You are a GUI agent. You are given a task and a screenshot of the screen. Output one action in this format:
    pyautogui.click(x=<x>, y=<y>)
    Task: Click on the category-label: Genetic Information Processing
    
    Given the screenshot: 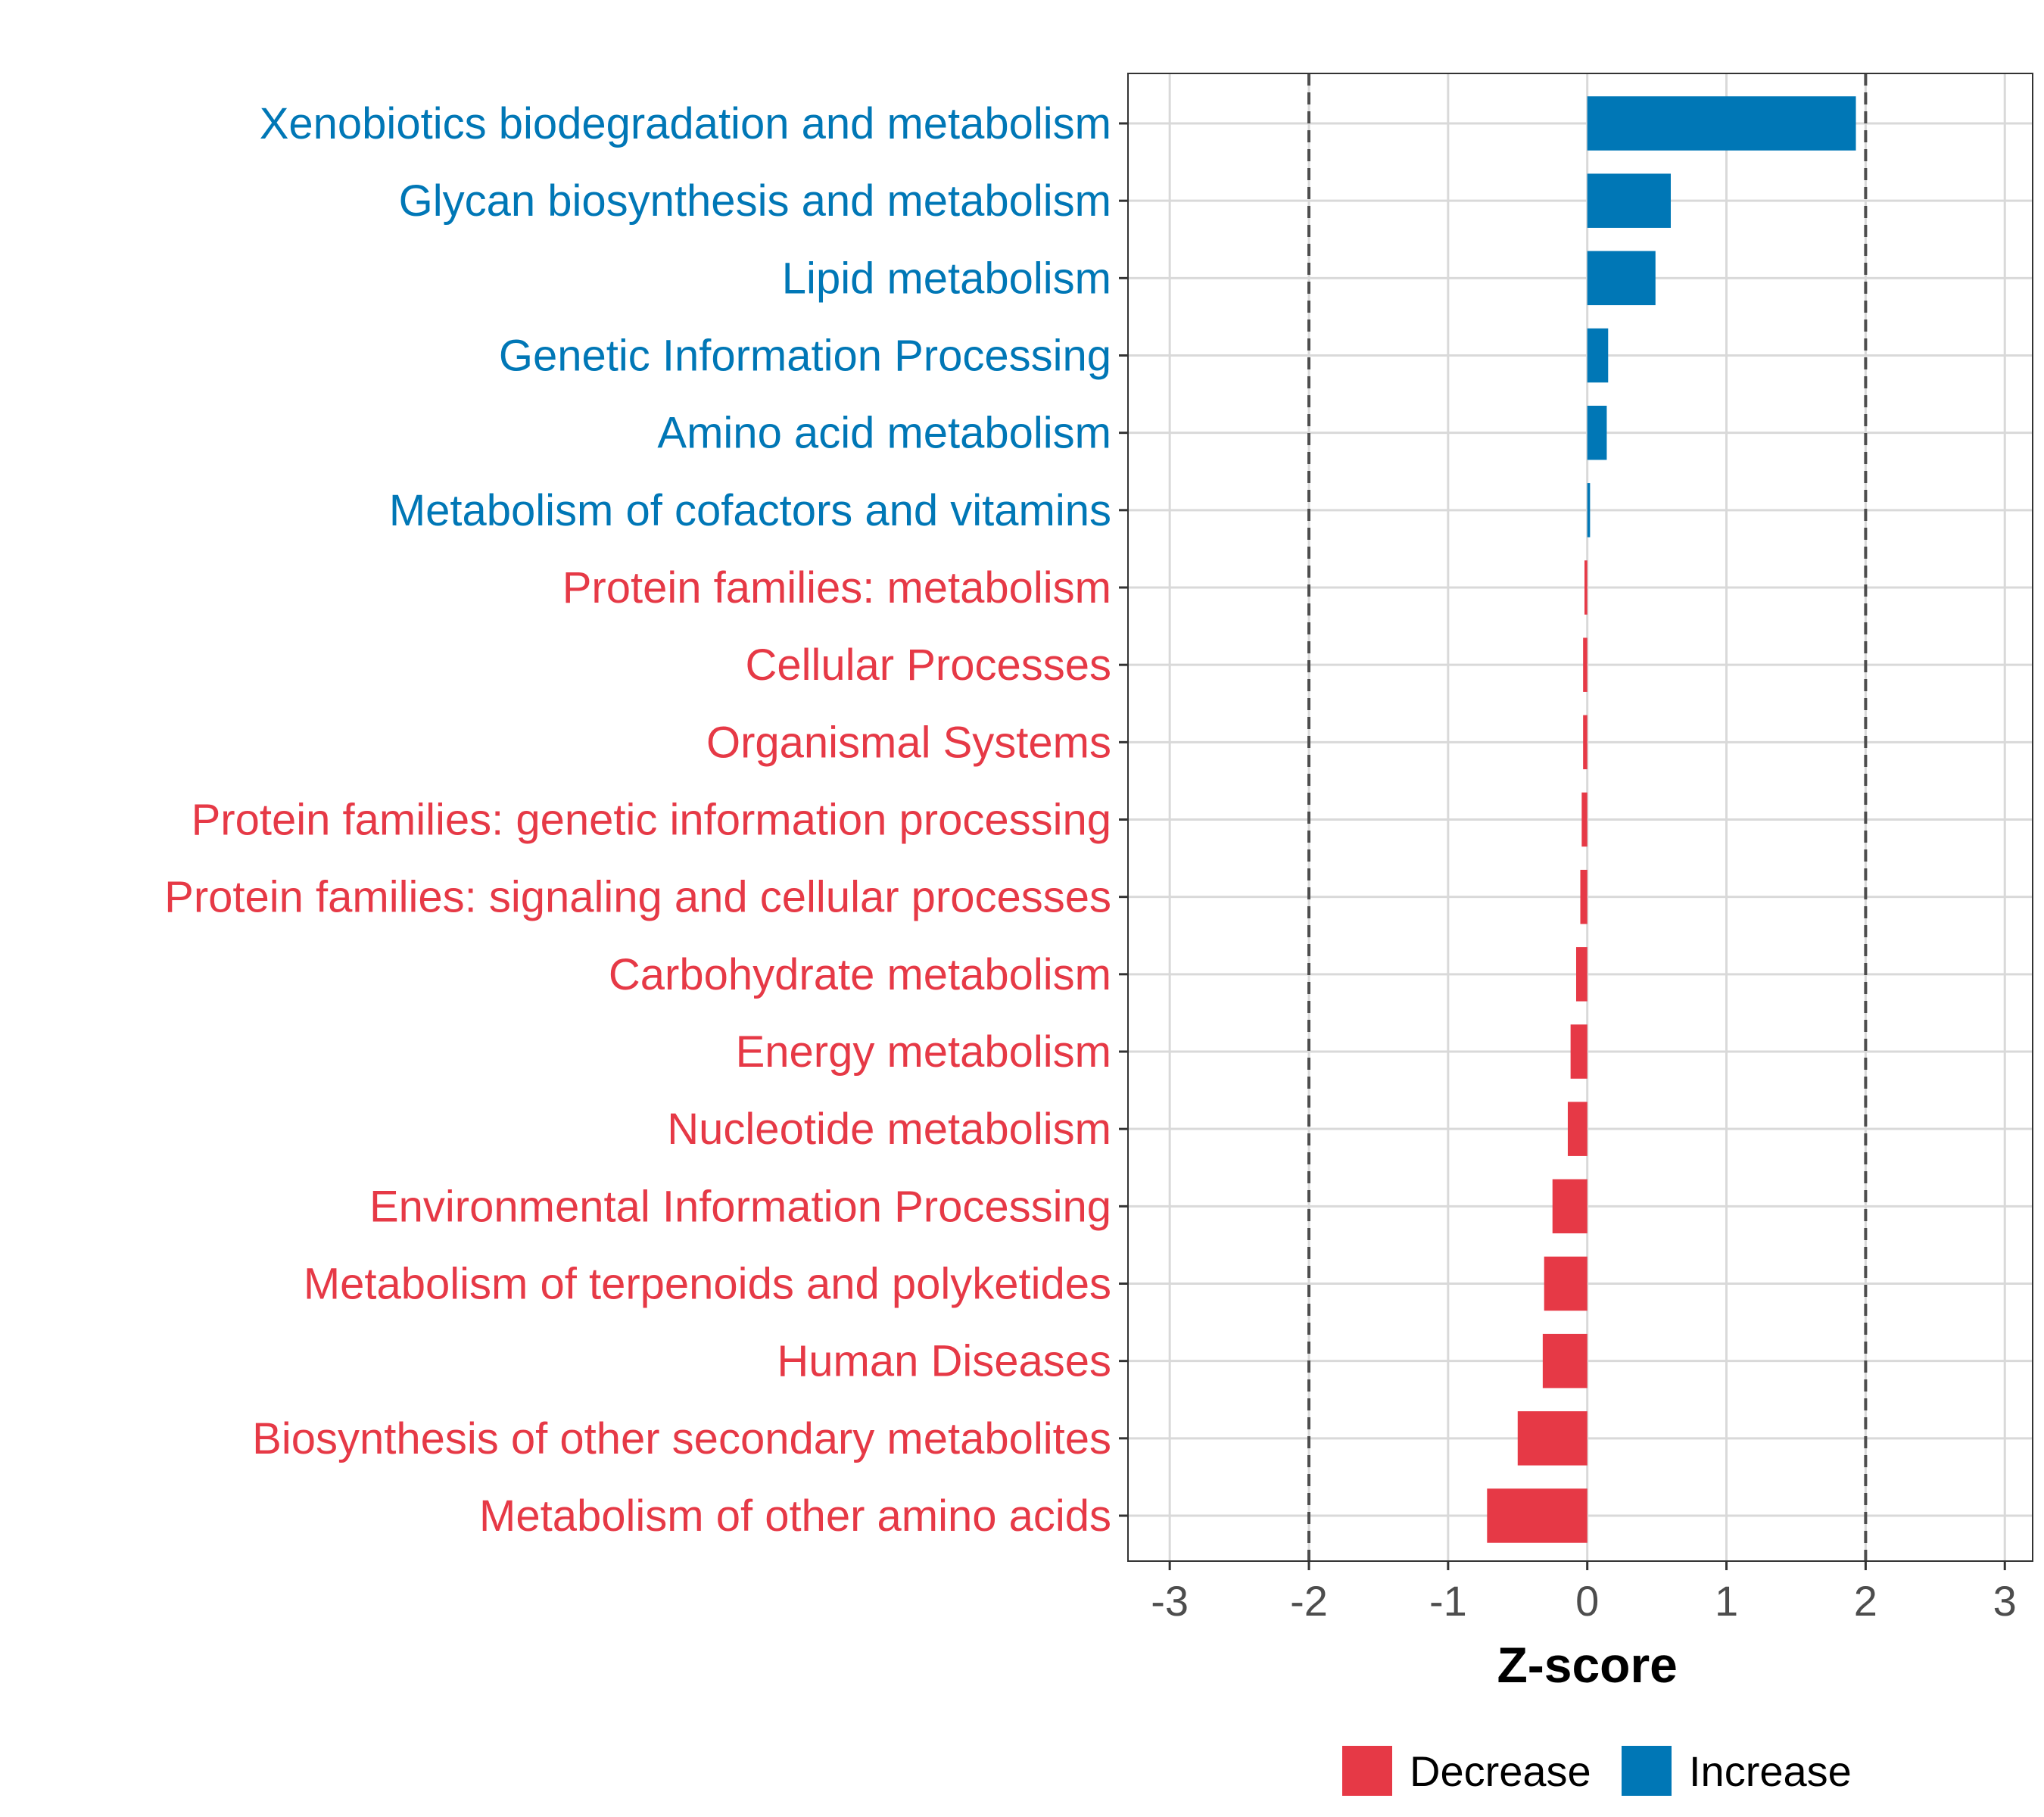 What is the action you would take?
    pyautogui.click(x=805, y=356)
    